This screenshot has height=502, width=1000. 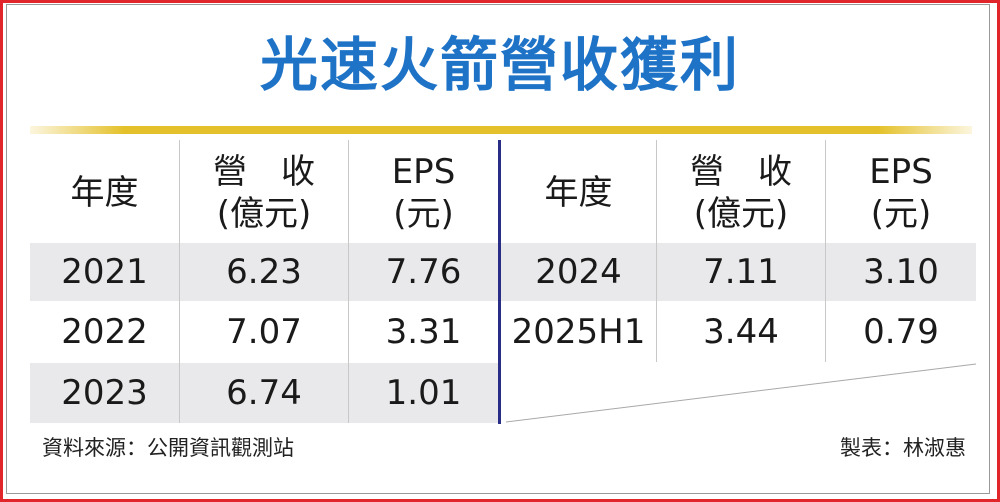 I want to click on cell-revenue: 6.74, so click(x=264, y=393).